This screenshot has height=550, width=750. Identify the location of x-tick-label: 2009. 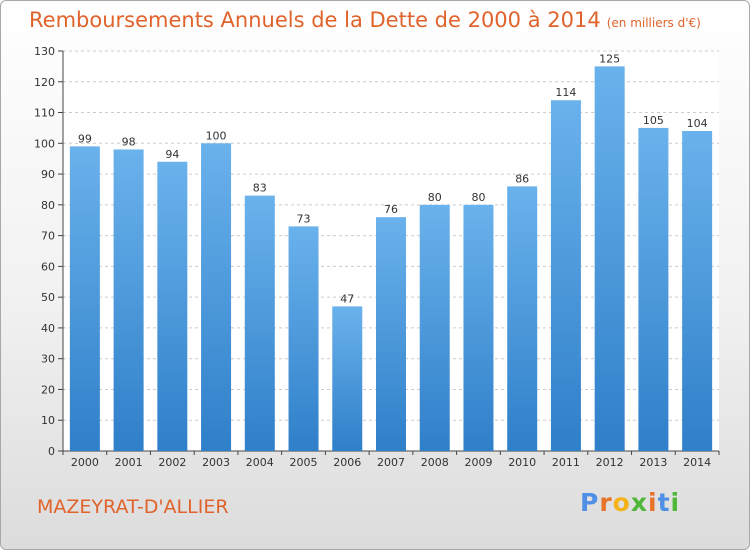
(478, 462).